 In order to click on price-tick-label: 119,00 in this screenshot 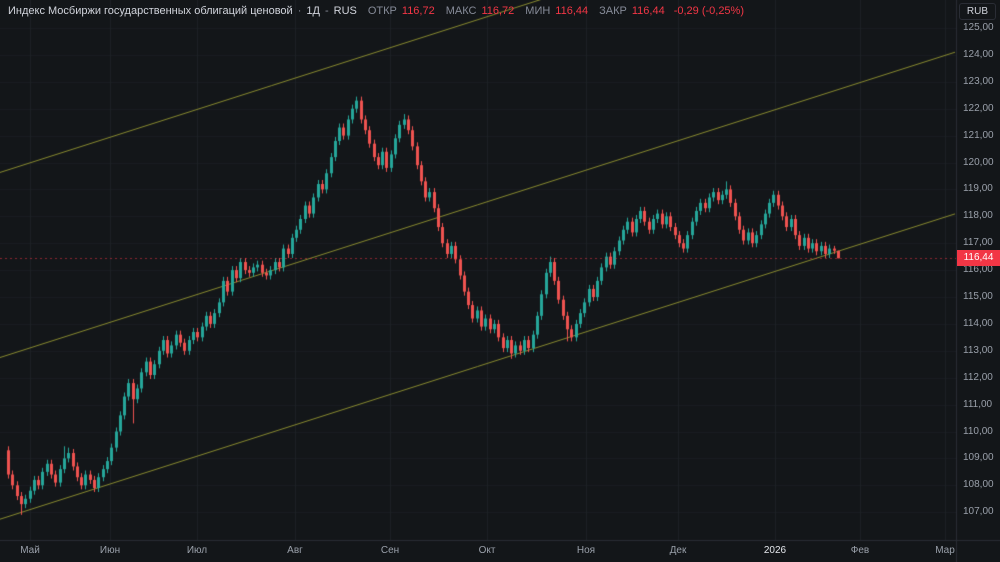, I will do `click(978, 189)`.